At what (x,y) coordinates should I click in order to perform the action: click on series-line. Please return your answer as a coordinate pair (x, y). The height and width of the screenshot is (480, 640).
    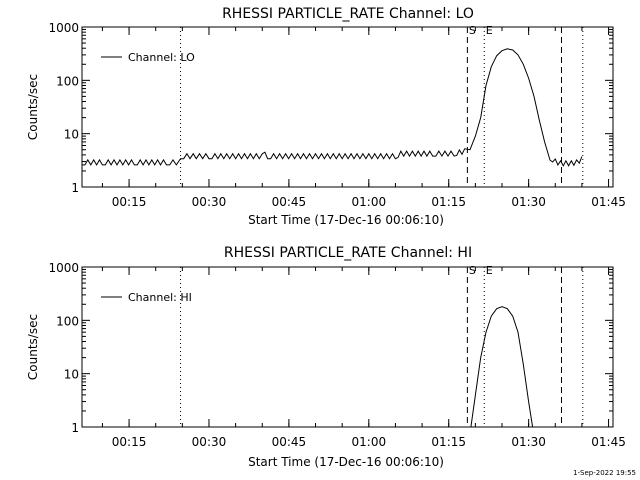
    Looking at the image, I should click on (502, 367).